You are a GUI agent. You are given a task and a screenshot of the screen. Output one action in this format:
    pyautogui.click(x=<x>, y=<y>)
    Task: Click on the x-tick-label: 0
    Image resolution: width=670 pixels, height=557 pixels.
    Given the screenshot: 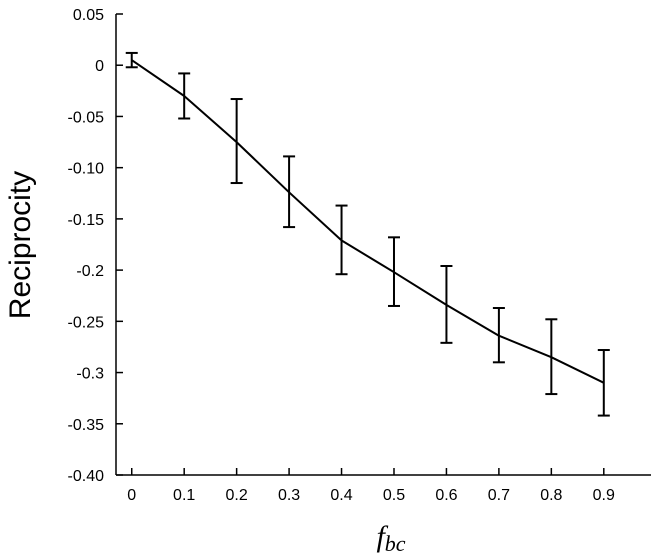 What is the action you would take?
    pyautogui.click(x=131, y=495)
    